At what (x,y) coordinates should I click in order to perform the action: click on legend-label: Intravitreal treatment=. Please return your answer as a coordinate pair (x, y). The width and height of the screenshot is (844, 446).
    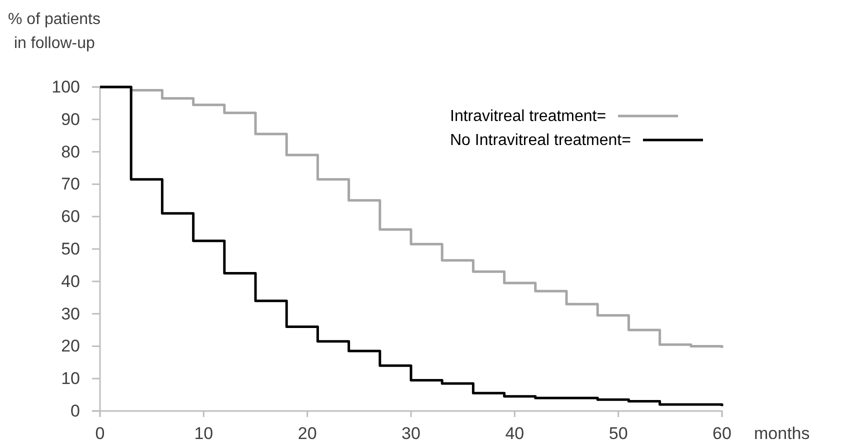
    Looking at the image, I should click on (528, 116).